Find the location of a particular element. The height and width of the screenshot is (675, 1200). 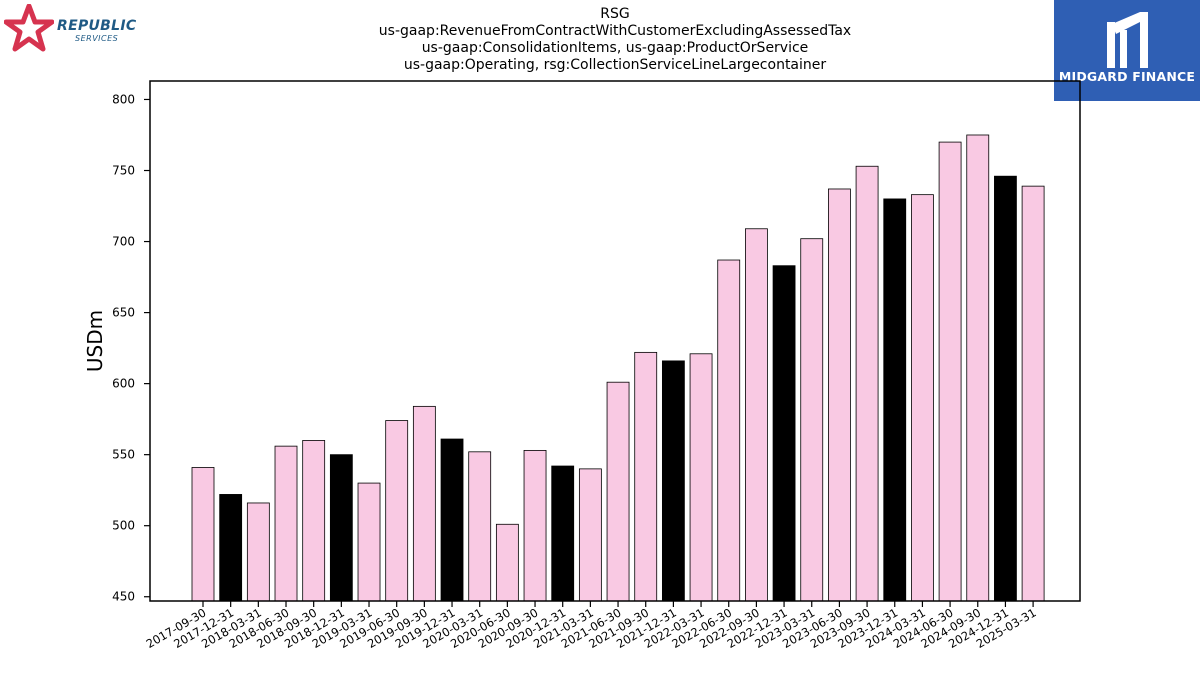

y-tick-label: 600 is located at coordinates (123, 384).